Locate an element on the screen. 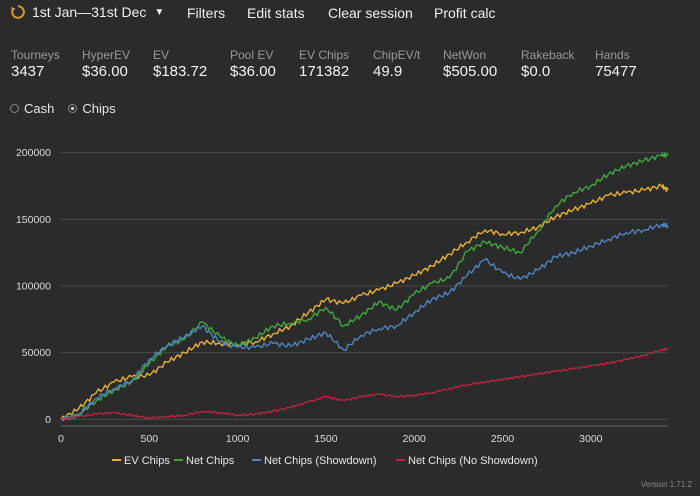  stat-tourneys: Tourneys 3437 is located at coordinates (35, 65).